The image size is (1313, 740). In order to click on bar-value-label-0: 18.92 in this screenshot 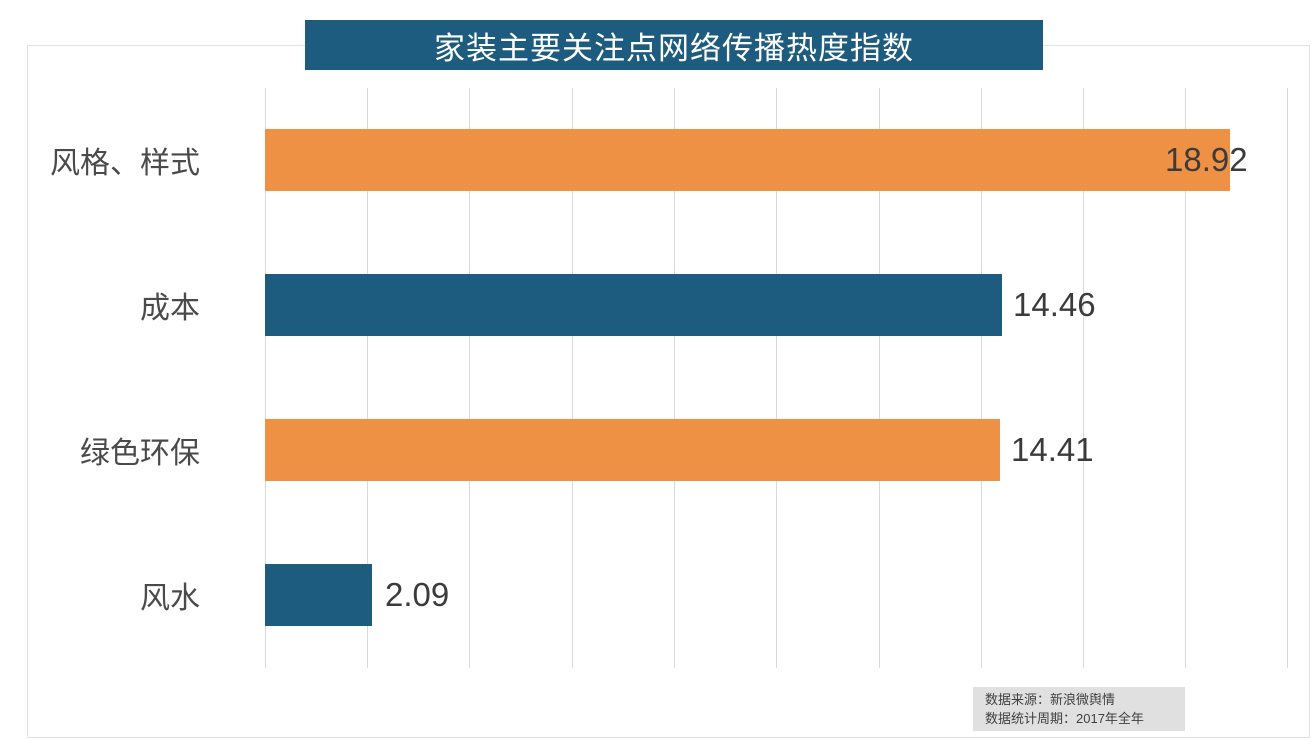, I will do `click(1206, 159)`.